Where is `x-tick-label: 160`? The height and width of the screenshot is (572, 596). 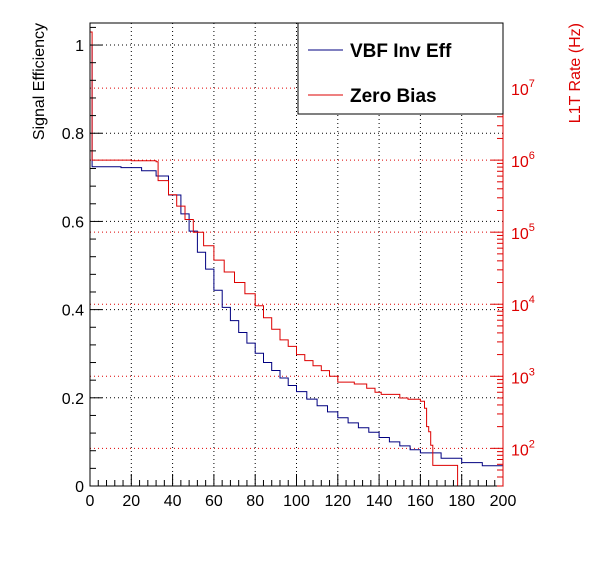
x-tick-label: 160 is located at coordinates (420, 501).